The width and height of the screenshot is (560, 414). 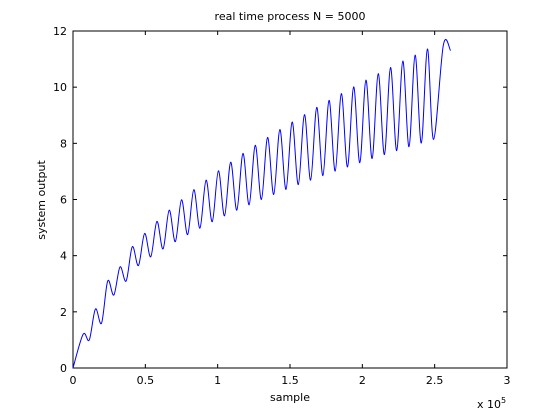 I want to click on x-multiplier-base: x 10, so click(x=489, y=404).